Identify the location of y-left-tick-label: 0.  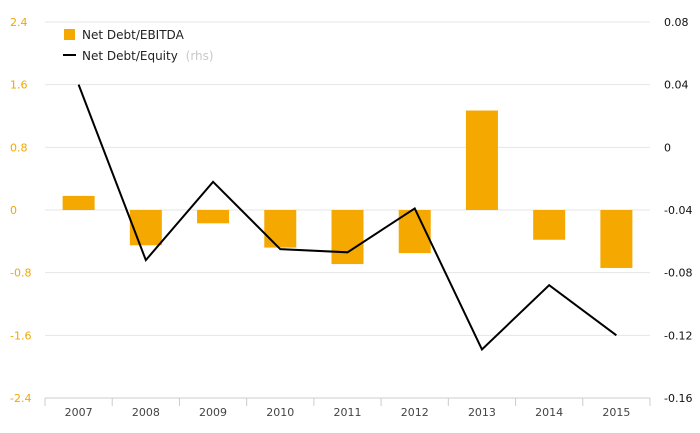
(13, 210).